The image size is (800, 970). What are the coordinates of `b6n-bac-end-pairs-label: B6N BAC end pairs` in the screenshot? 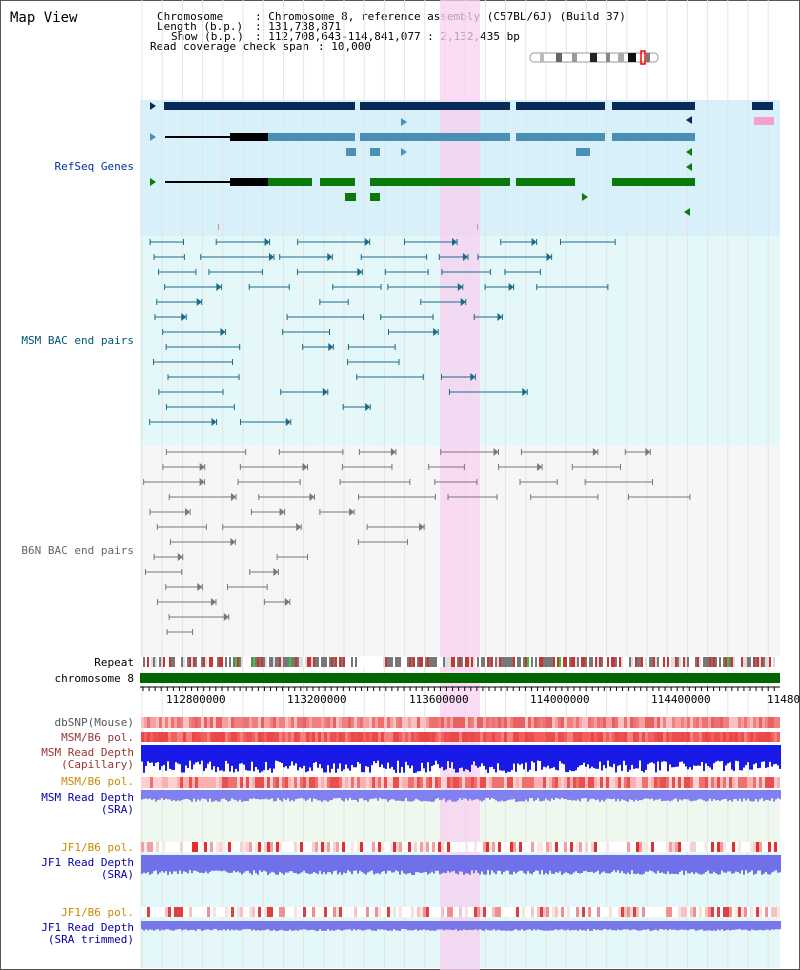 It's located at (77, 550).